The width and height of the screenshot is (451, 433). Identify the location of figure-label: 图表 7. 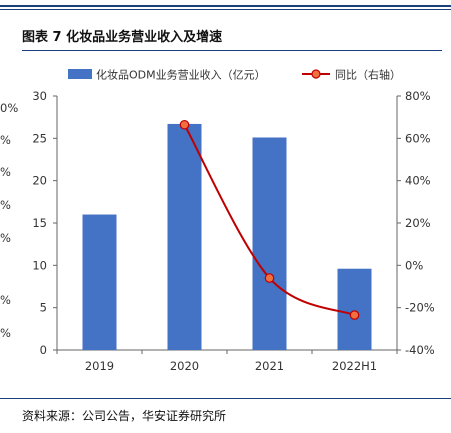
(42, 37).